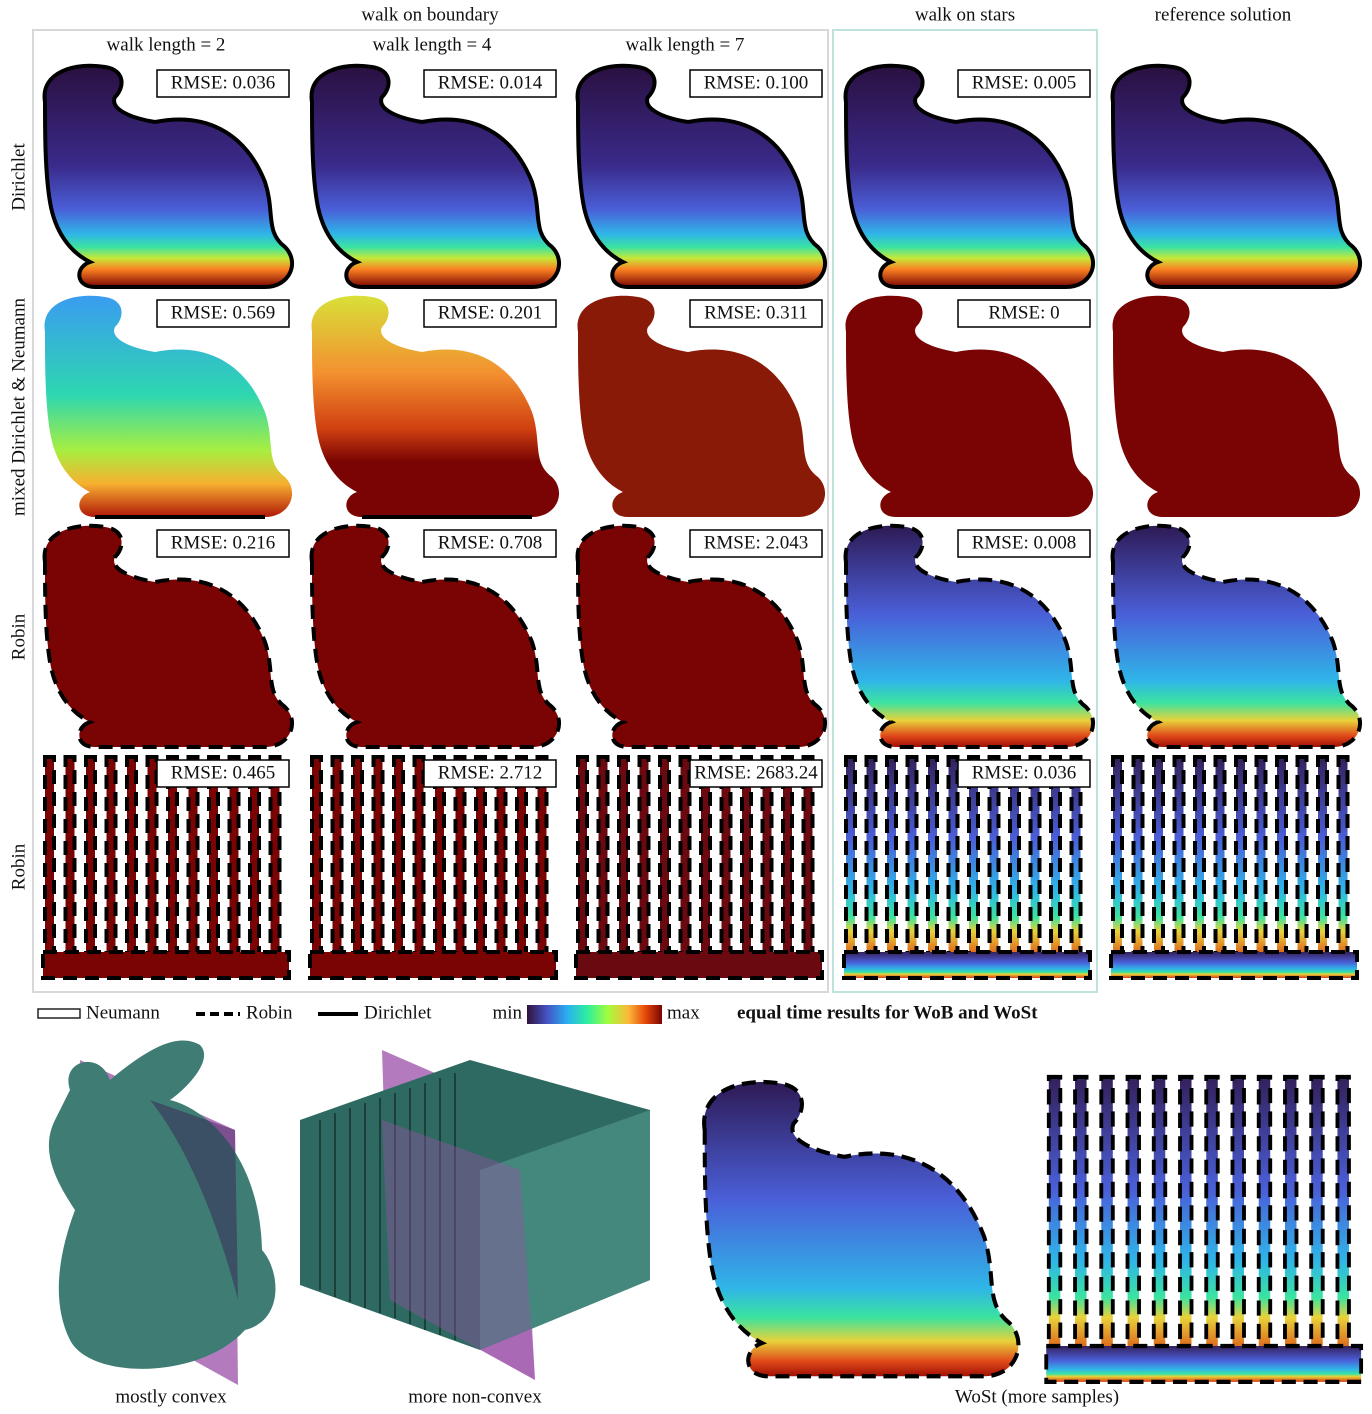 Image resolution: width=1372 pixels, height=1414 pixels. Describe the element at coordinates (171, 1396) in the screenshot. I see `caption: mostly convex` at that location.